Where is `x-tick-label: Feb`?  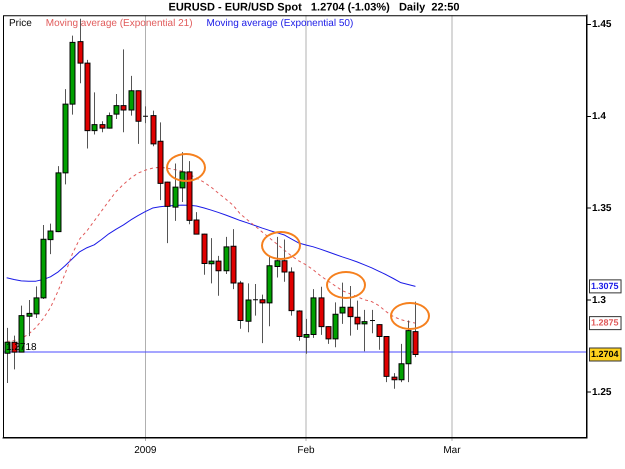 x-tick-label: Feb is located at coordinates (306, 450).